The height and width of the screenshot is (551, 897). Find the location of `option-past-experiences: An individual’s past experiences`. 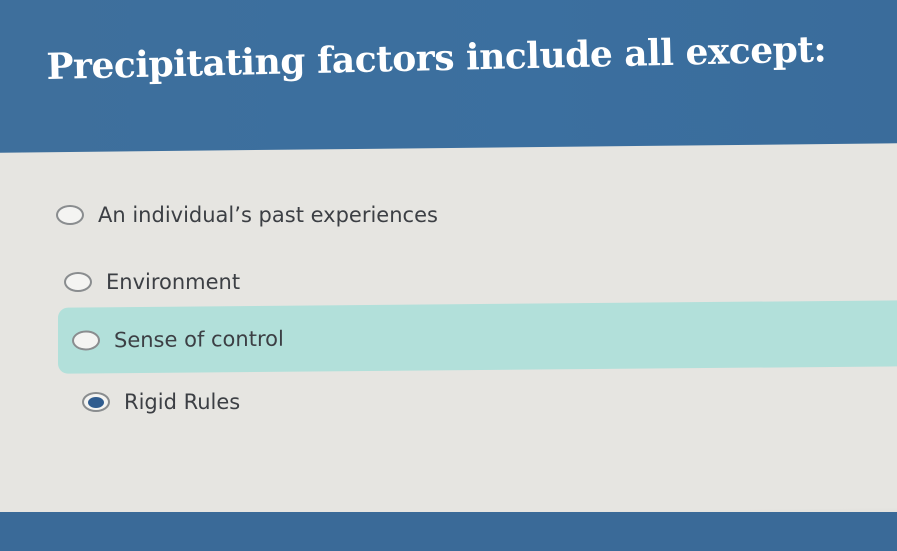

option-past-experiences: An individual’s past experiences is located at coordinates (247, 215).